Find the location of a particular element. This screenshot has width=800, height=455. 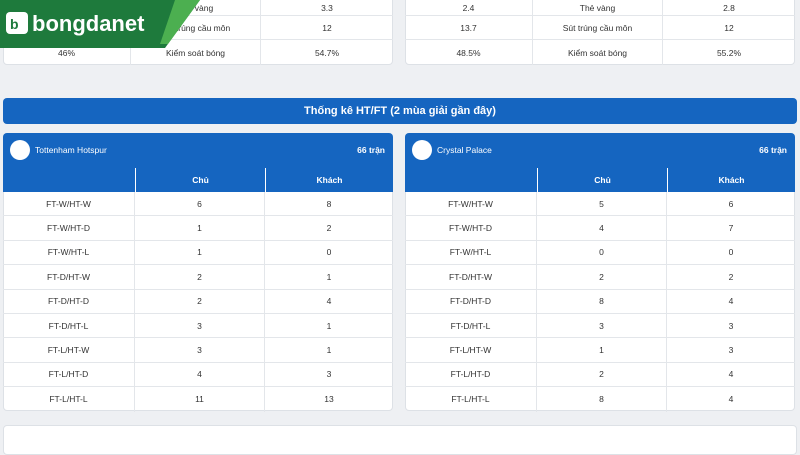

table-cell: 13 is located at coordinates (329, 399).